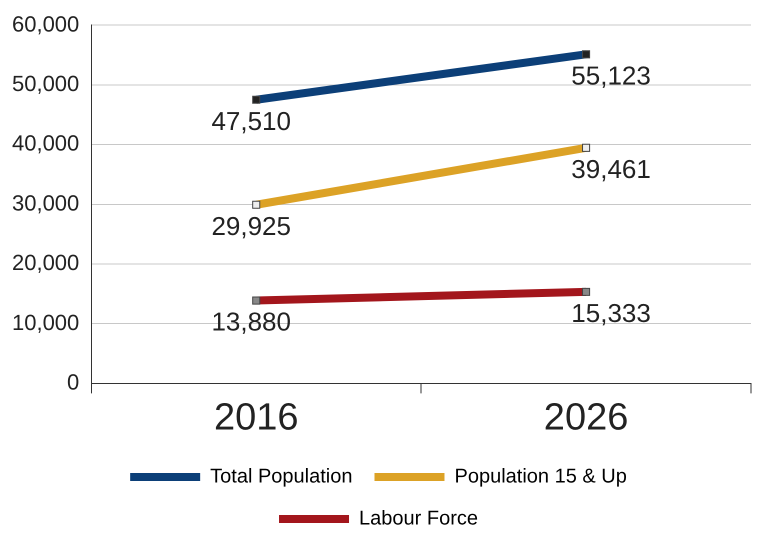  What do you see at coordinates (251, 321) in the screenshot?
I see `text: 13,880` at bounding box center [251, 321].